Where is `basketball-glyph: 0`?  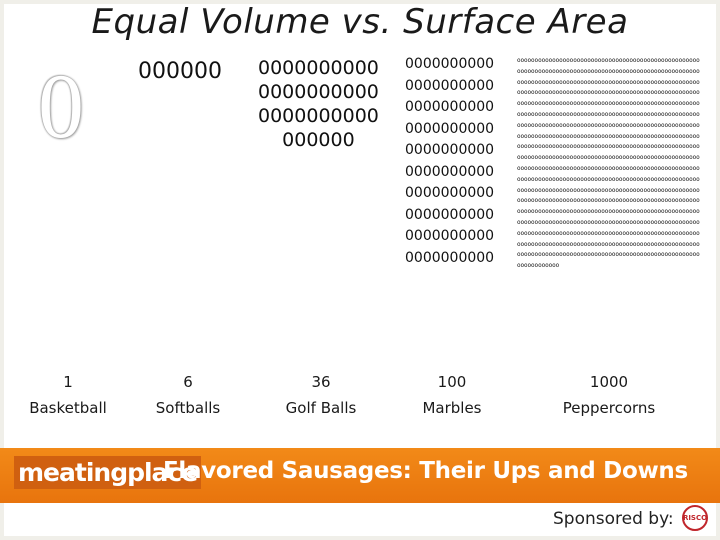 basketball-glyph: 0 is located at coordinates (61, 106).